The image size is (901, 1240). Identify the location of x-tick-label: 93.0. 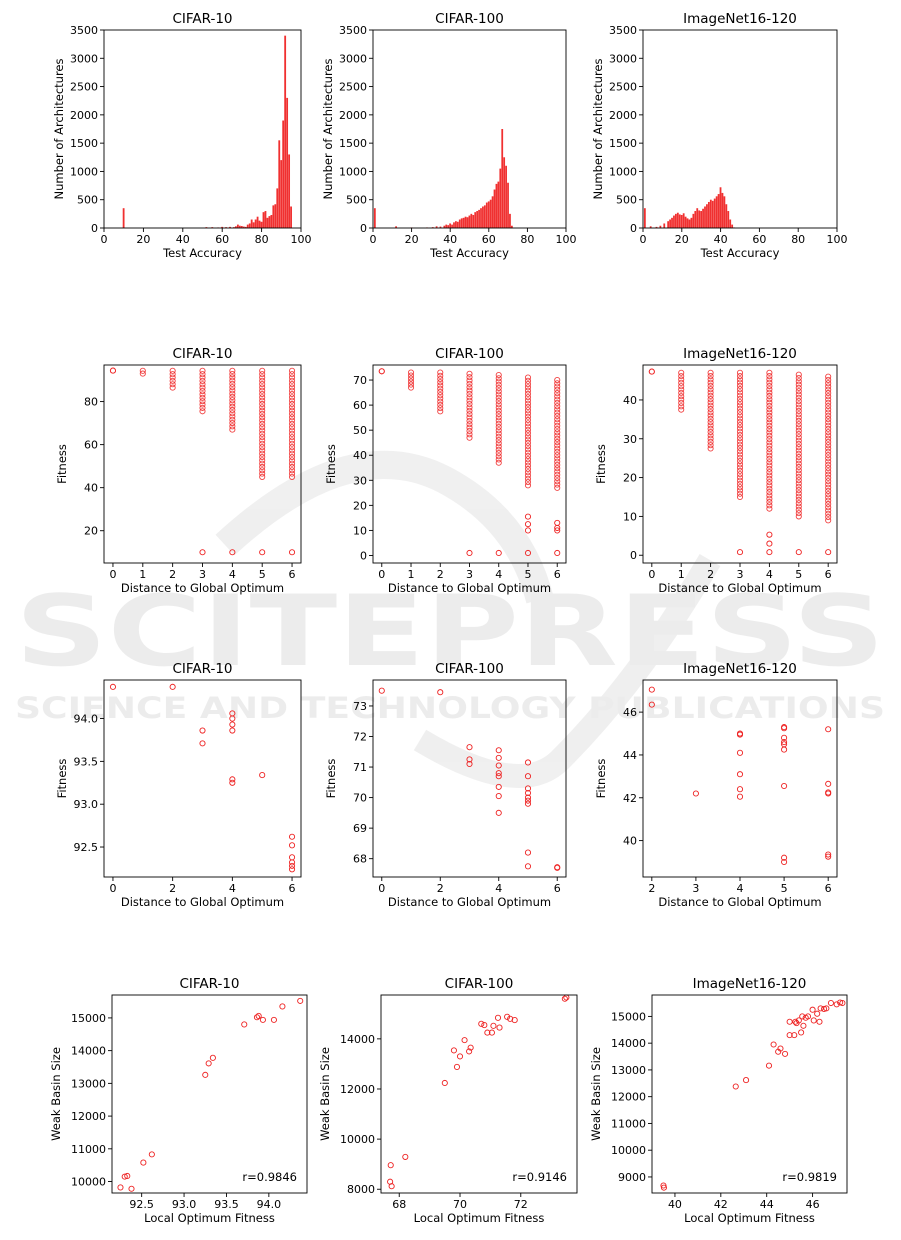
(184, 1204).